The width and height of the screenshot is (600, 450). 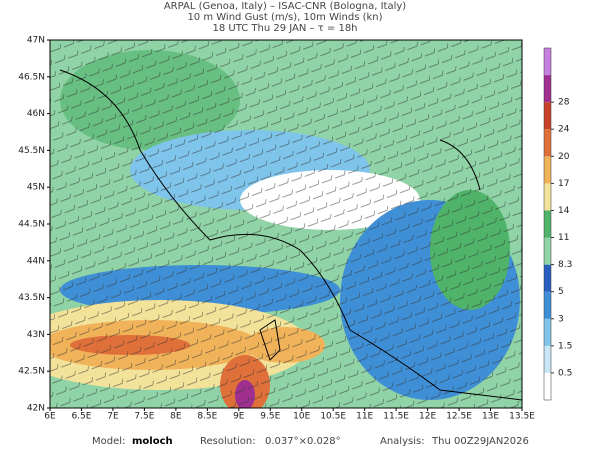 I want to click on lat-label: 43N, so click(x=36, y=335).